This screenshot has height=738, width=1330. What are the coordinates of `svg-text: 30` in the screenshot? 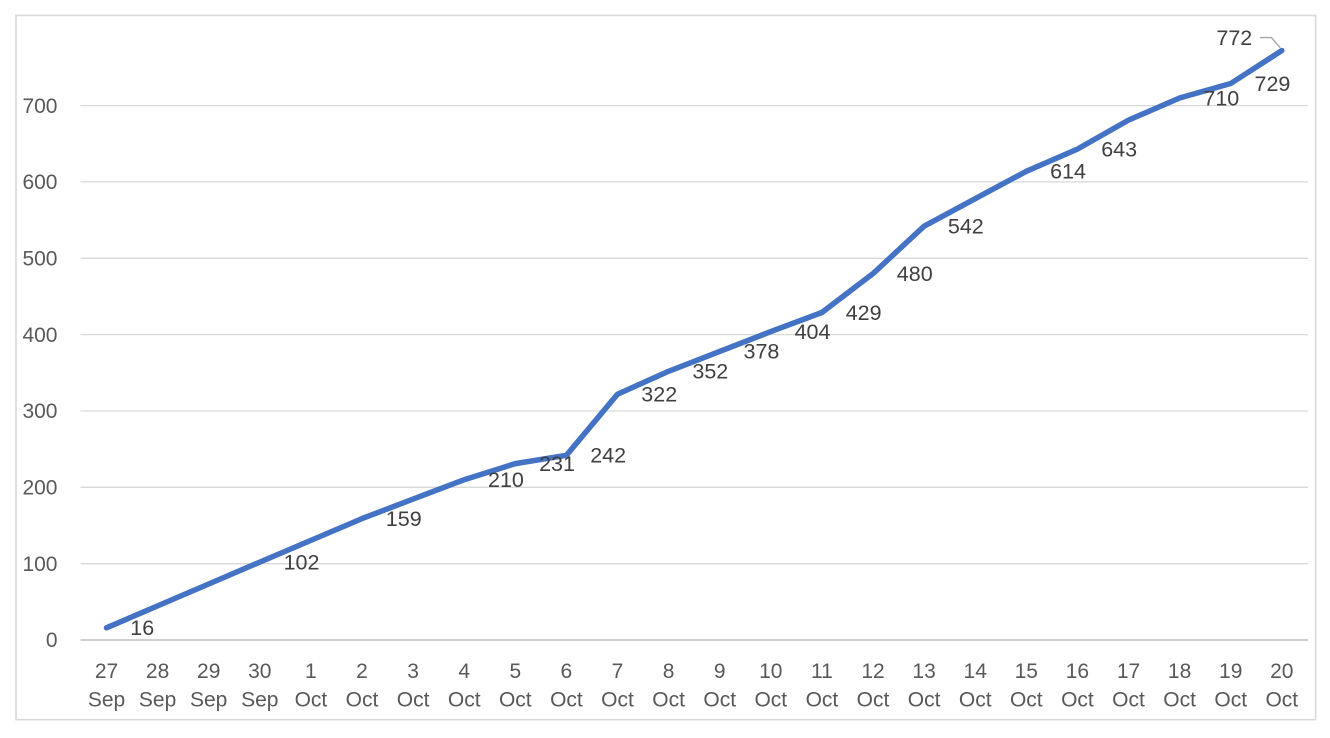 It's located at (259, 671).